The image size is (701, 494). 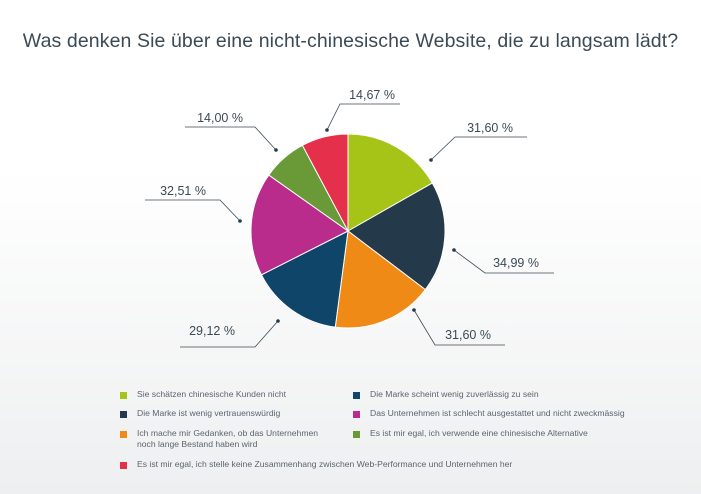 I want to click on data-label-3: 31,60 %, so click(x=468, y=335).